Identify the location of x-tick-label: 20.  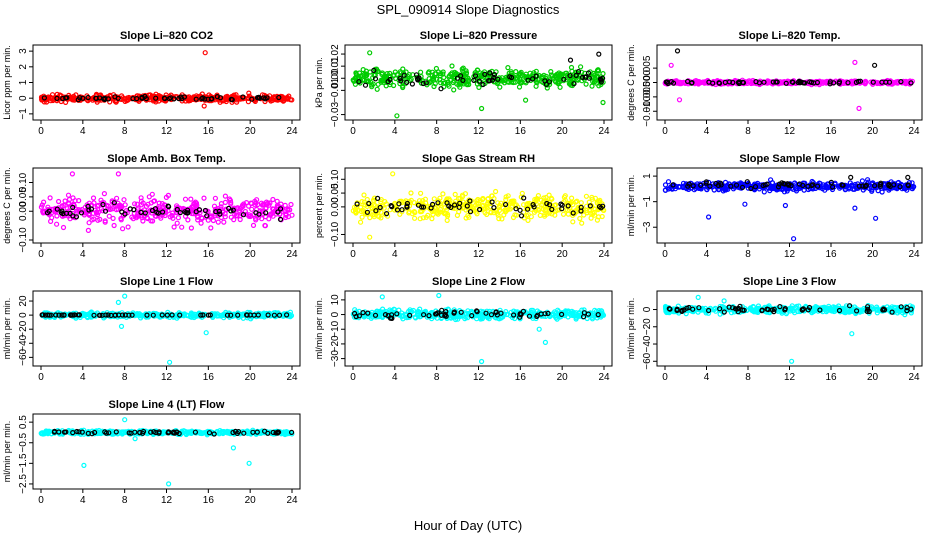
(563, 377).